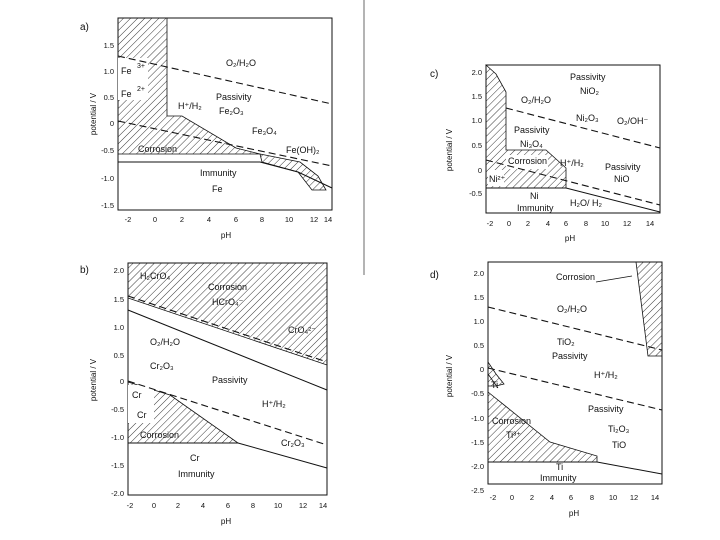 The image size is (720, 540). I want to click on label-hh2: H⁺/H₂, so click(274, 404).